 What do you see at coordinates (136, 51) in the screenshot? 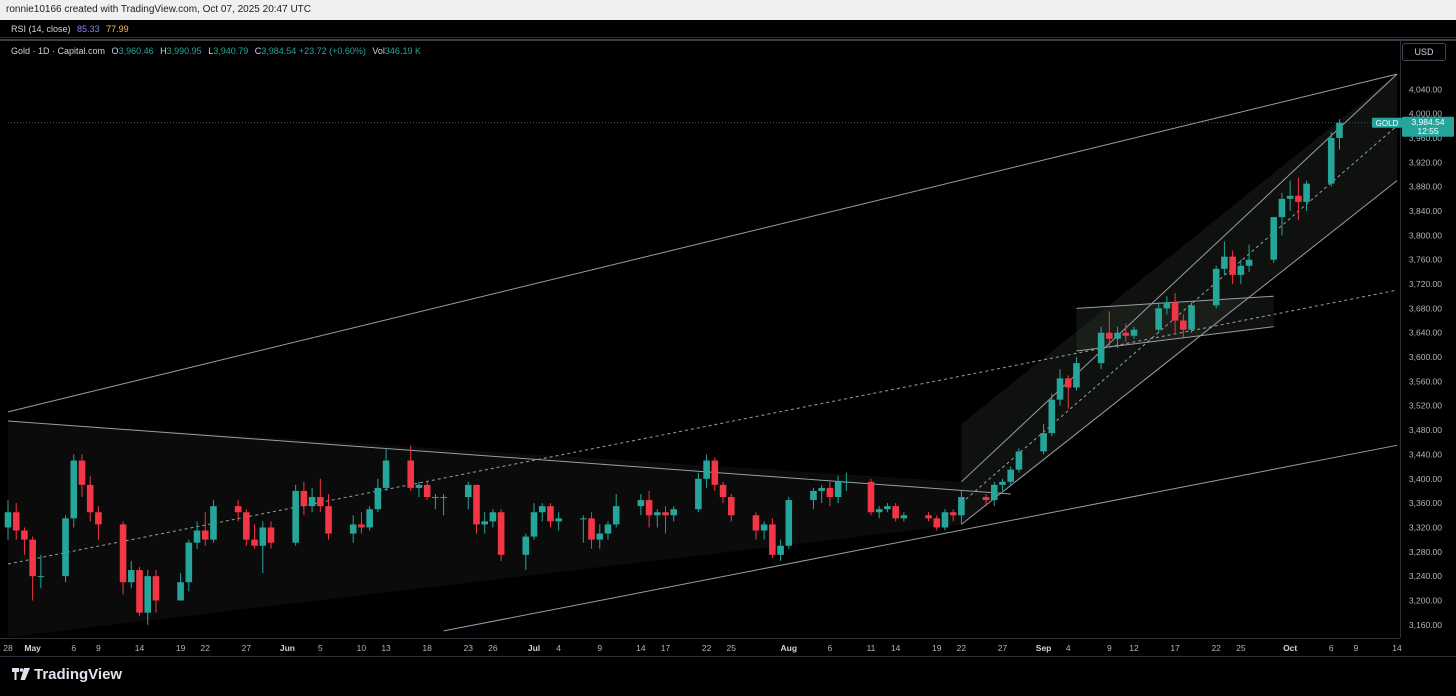
I see `open-value: 3,960.46` at bounding box center [136, 51].